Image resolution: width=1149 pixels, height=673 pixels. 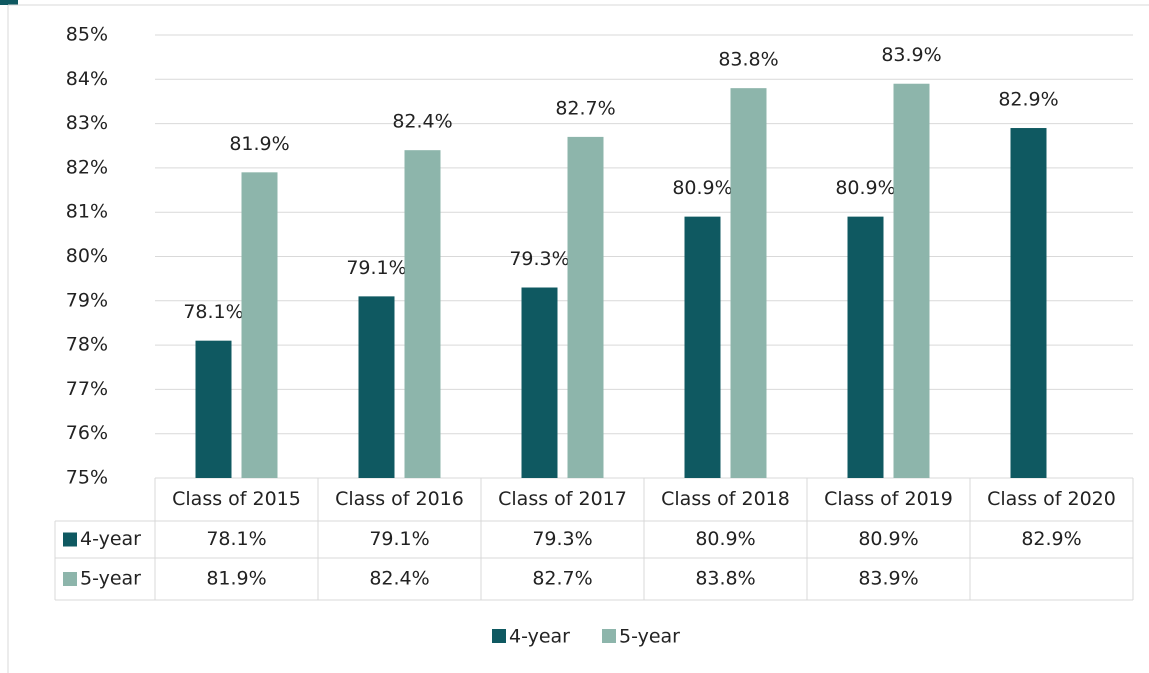 What do you see at coordinates (87, 300) in the screenshot?
I see `y-tick-label: 79%` at bounding box center [87, 300].